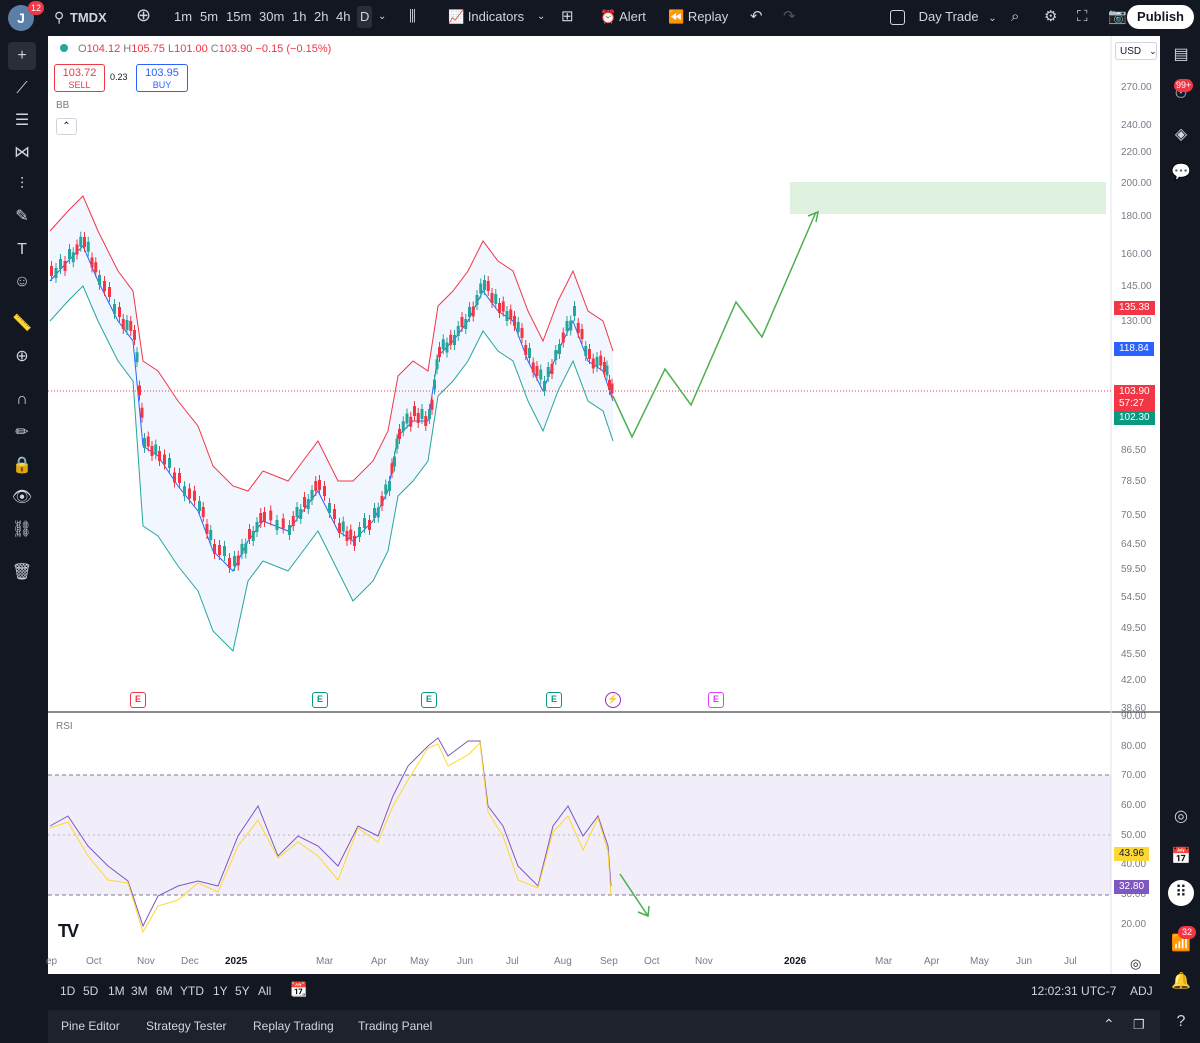  What do you see at coordinates (1015, 16) in the screenshot?
I see `quick-search-icon: ⌕` at bounding box center [1015, 16].